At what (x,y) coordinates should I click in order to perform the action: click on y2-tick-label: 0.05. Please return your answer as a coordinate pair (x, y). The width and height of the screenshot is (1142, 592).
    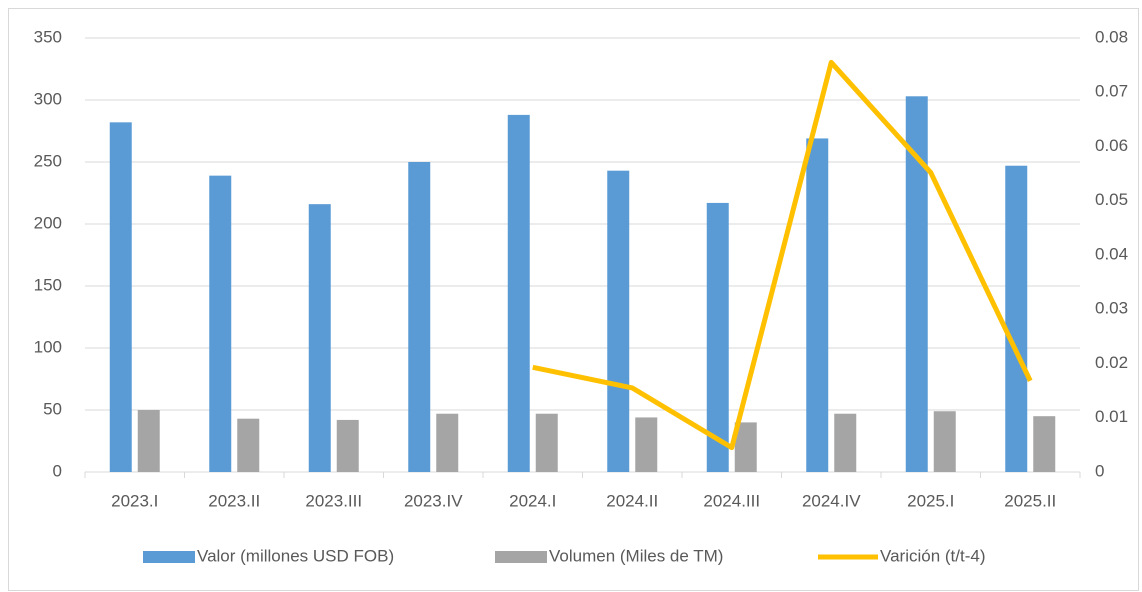
    Looking at the image, I should click on (1111, 199).